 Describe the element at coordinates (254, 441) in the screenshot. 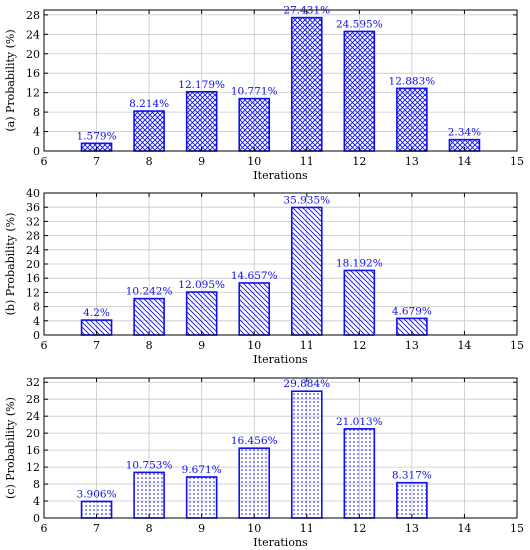

I see `data-label-c-10: 16.456%` at that location.